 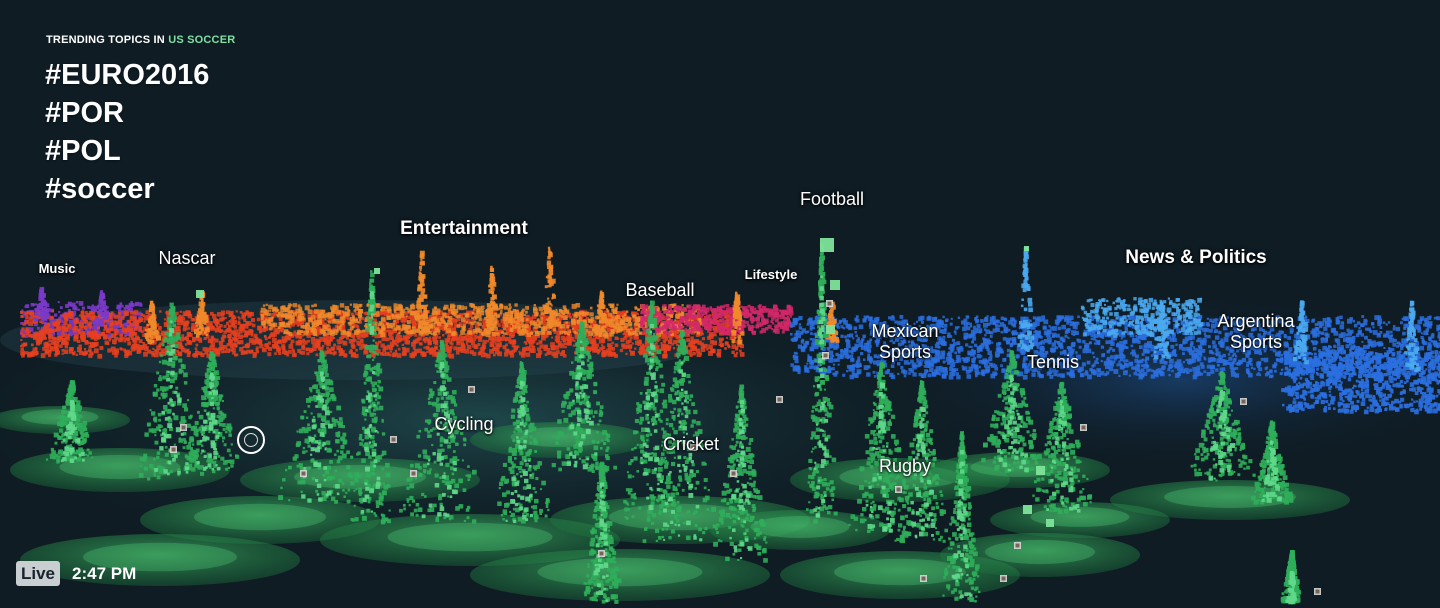 I want to click on live-status-bar: Live 2:47 PM, so click(x=76, y=573).